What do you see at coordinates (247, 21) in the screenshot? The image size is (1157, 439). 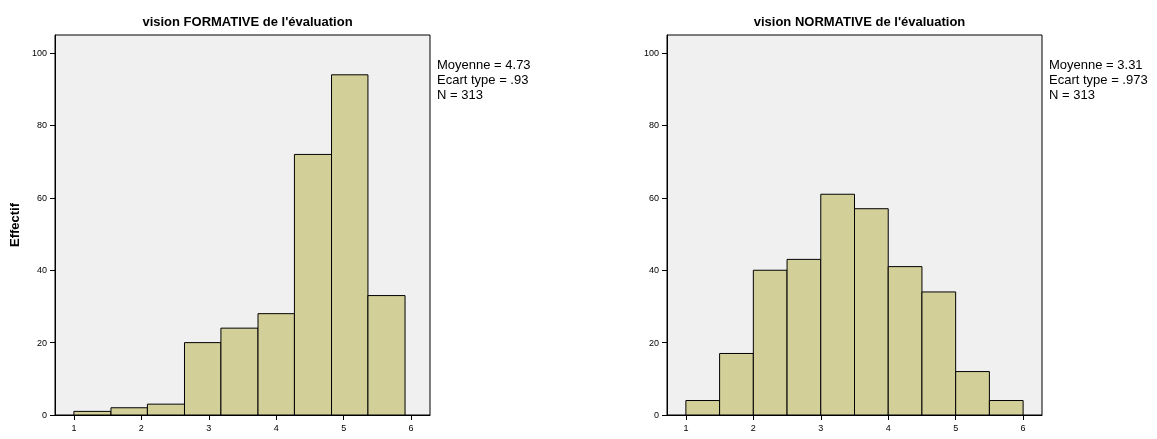 I see `chart-title: vision FORMATIVE de l'évaluation` at bounding box center [247, 21].